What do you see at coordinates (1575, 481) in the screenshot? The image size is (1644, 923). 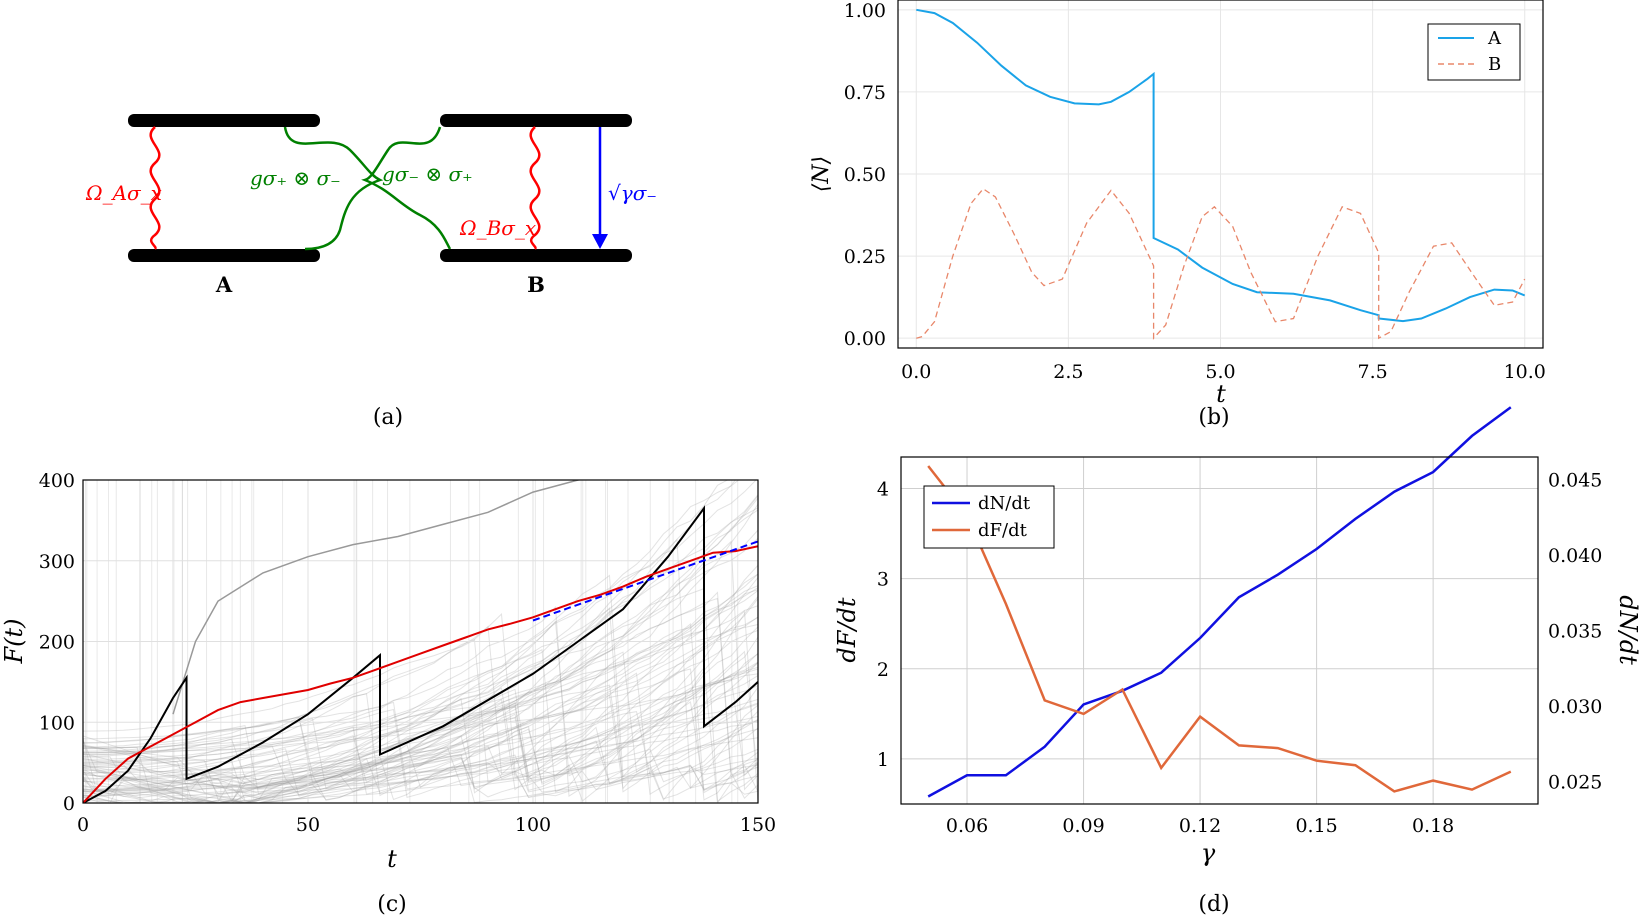 I see `d-ytick-label-right: 0.045` at bounding box center [1575, 481].